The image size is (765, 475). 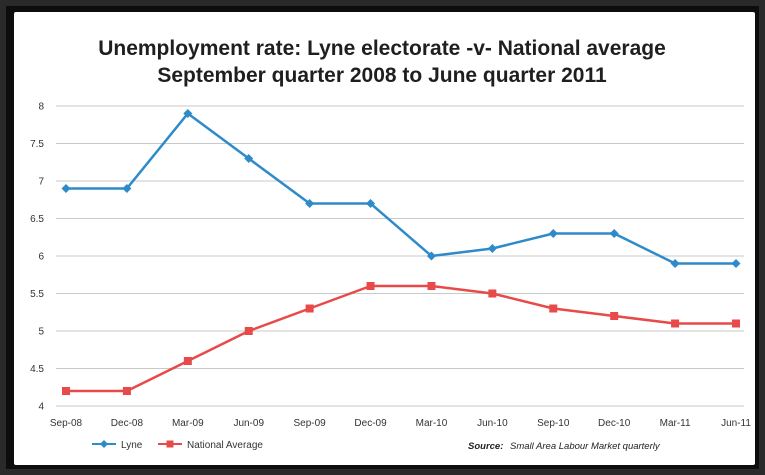 I want to click on legend-label-lyne: Lyne, so click(x=132, y=445).